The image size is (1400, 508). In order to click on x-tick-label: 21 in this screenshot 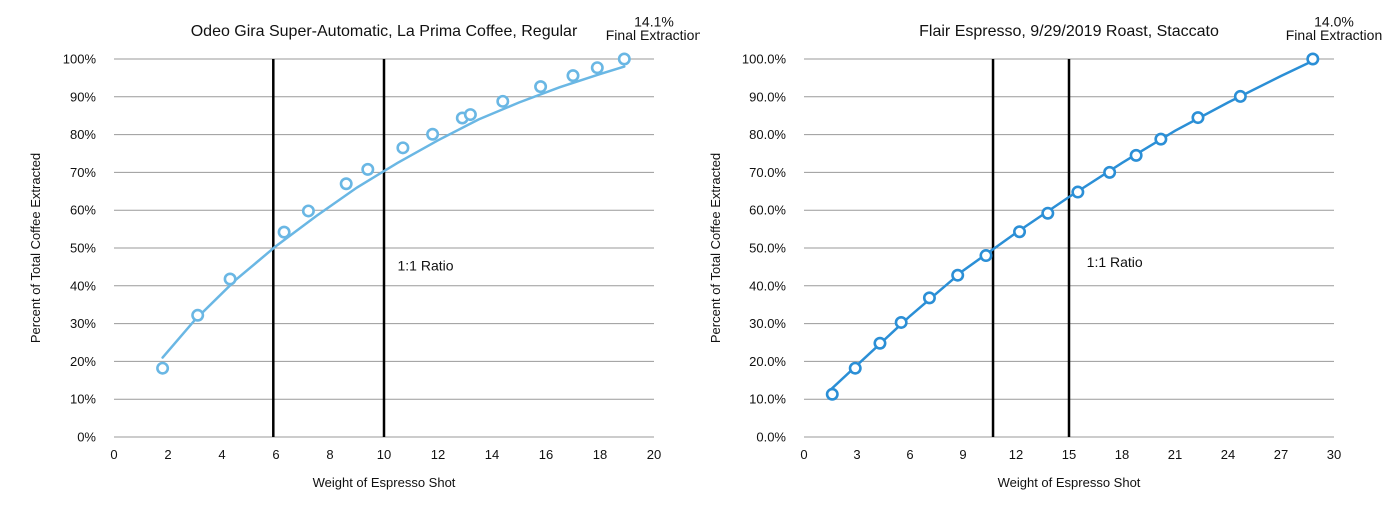, I will do `click(1175, 454)`.